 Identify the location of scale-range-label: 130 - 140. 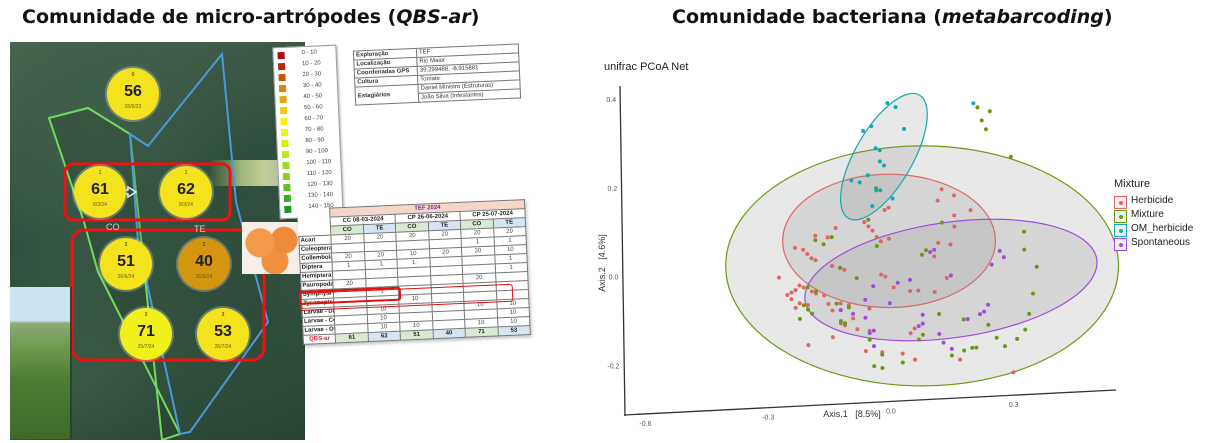
(320, 195).